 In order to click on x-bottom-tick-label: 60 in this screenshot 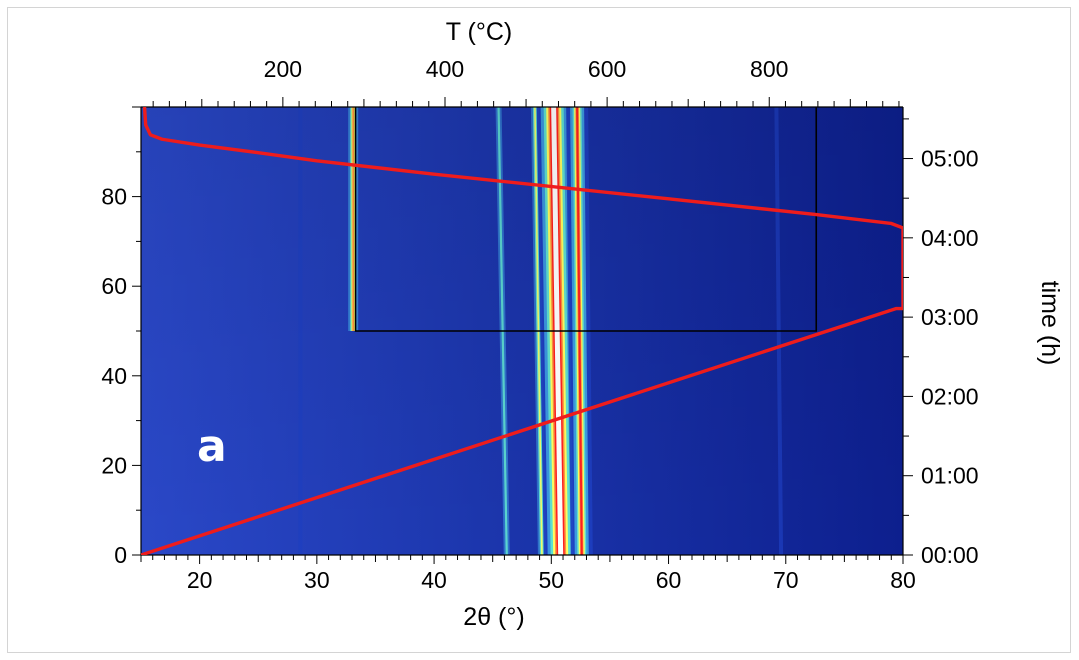, I will do `click(669, 580)`.